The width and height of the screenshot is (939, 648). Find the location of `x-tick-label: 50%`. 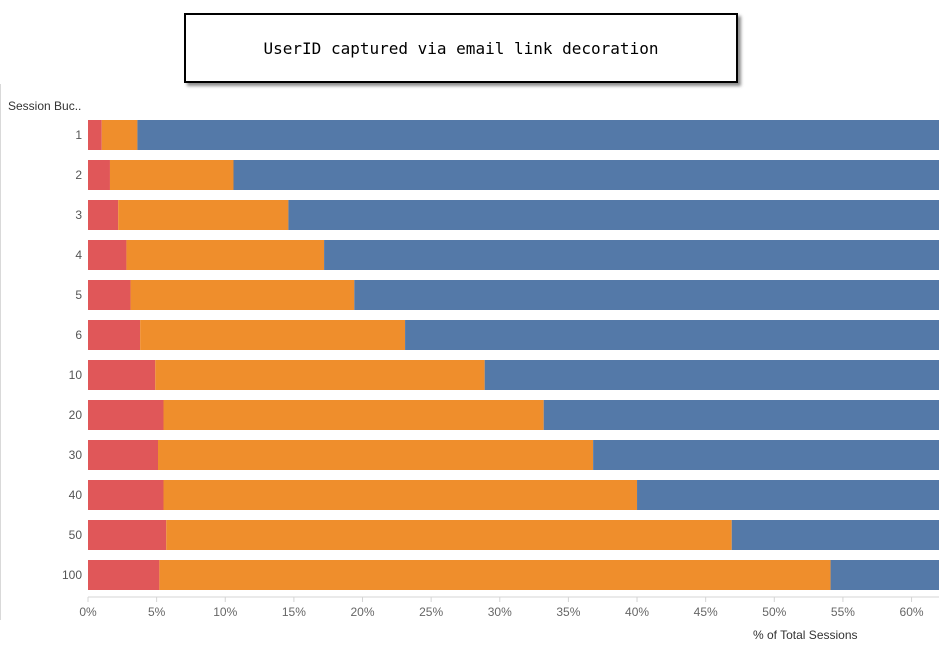

x-tick-label: 50% is located at coordinates (774, 612).